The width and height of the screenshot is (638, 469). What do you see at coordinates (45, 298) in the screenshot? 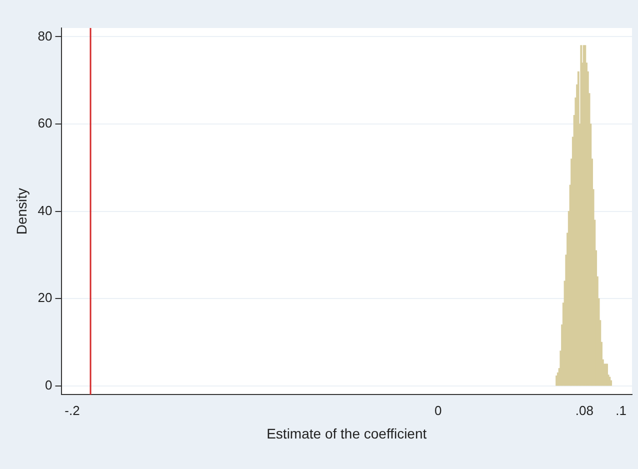
I see `y-tick-label: 20` at bounding box center [45, 298].